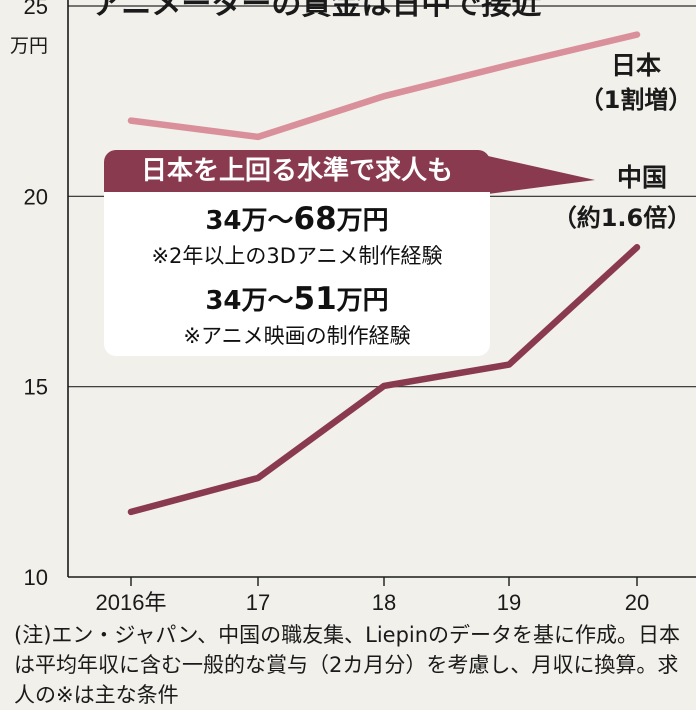 The image size is (696, 710). I want to click on y-axis-unit: 万円, so click(29, 46).